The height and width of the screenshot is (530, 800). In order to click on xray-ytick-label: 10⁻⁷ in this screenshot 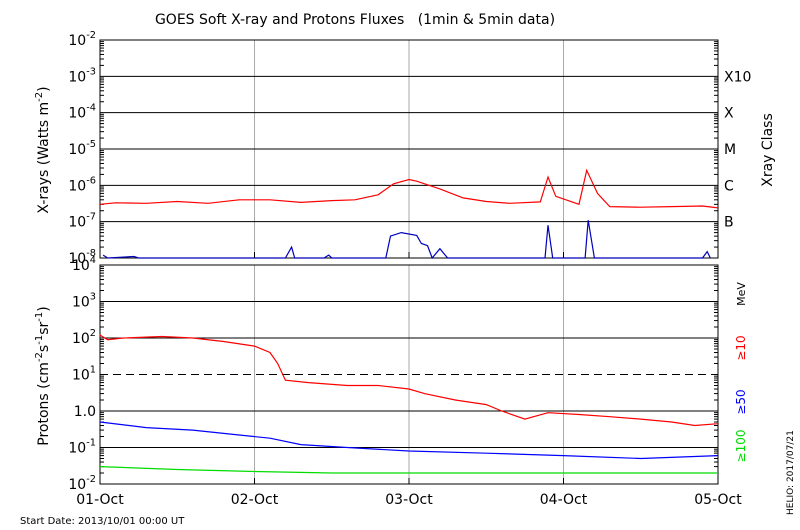, I will do `click(82, 221)`.